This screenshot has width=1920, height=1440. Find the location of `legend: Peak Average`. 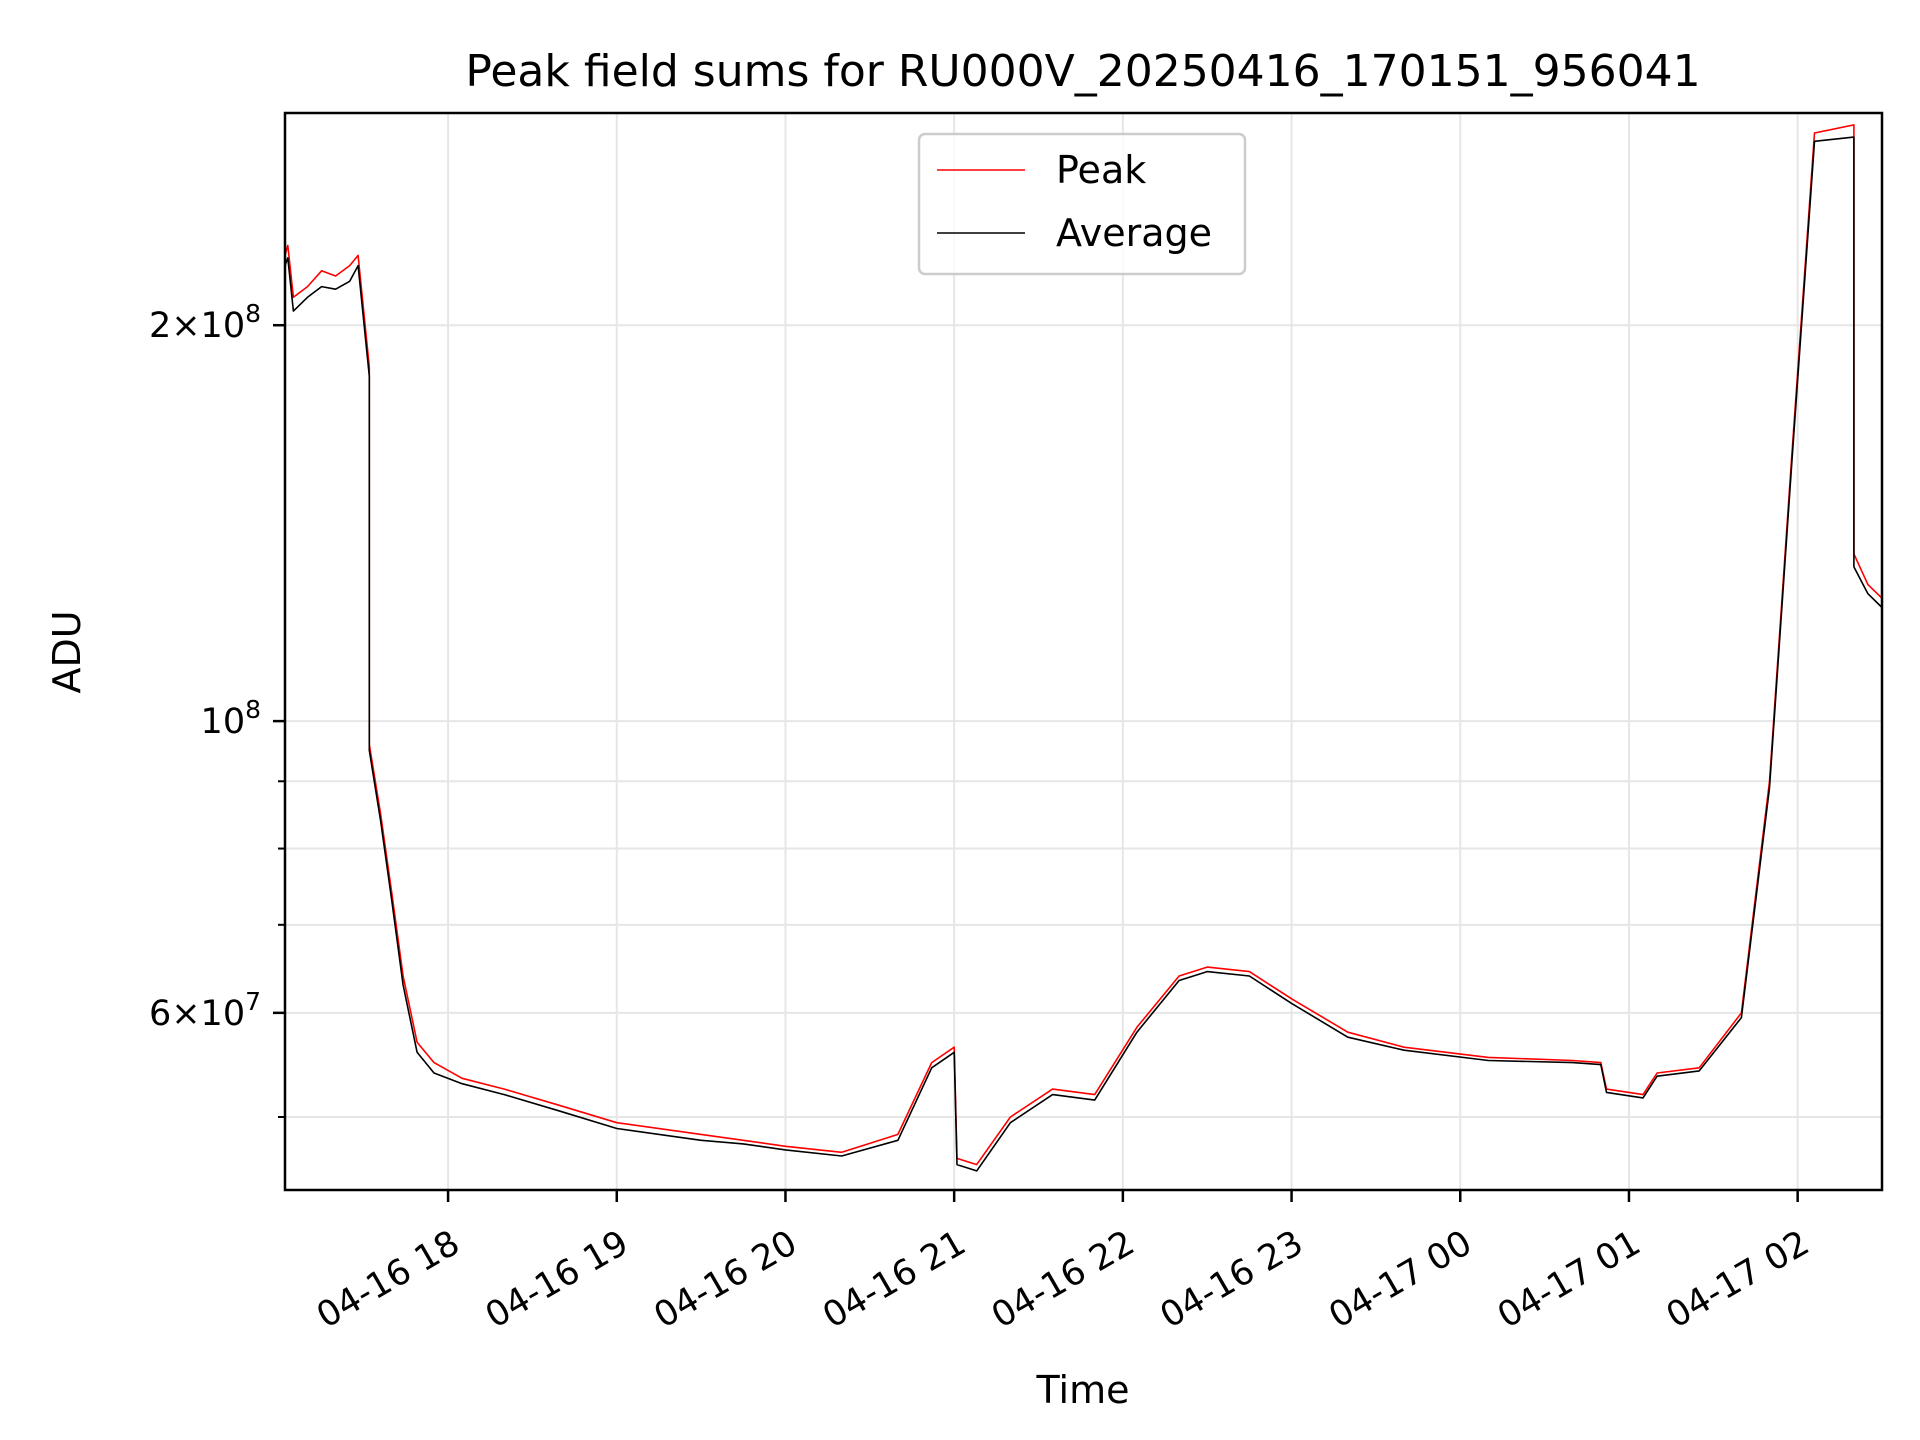

legend: Peak Average is located at coordinates (1082, 204).